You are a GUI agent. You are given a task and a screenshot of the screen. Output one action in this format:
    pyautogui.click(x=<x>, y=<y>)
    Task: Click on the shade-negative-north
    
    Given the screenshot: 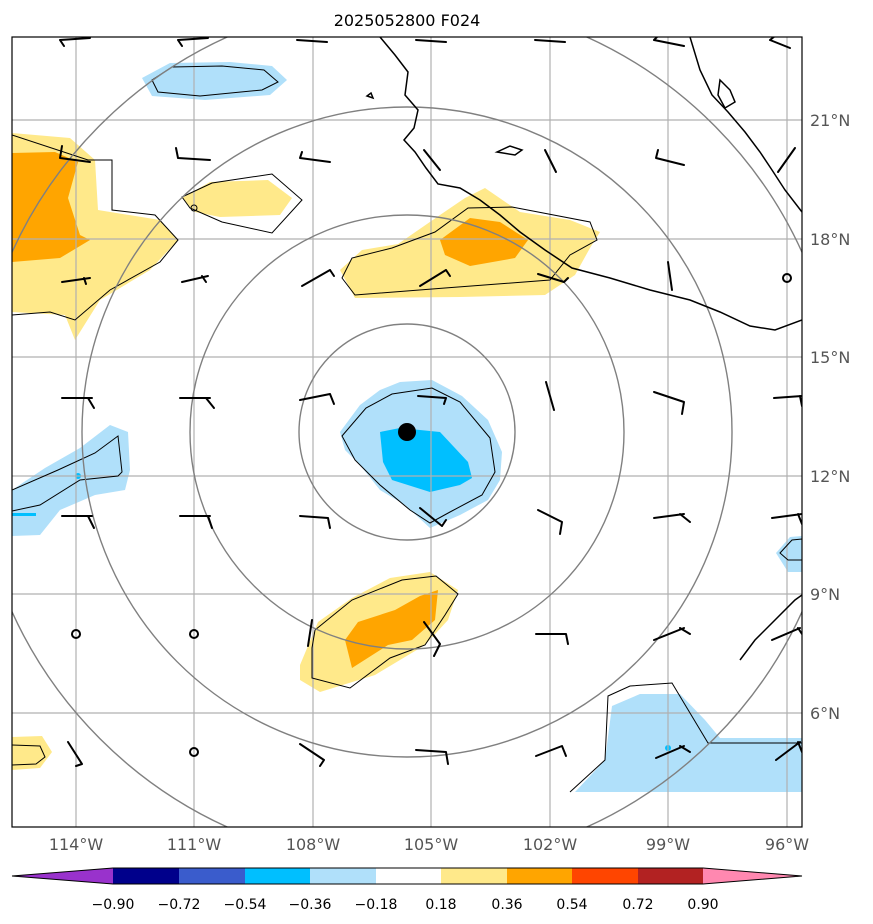 What is the action you would take?
    pyautogui.click(x=214, y=81)
    